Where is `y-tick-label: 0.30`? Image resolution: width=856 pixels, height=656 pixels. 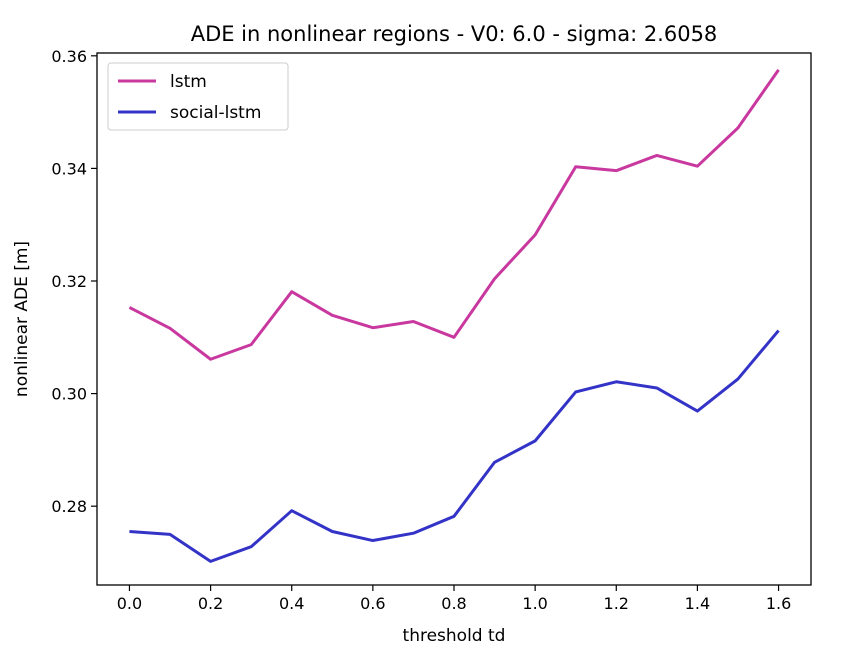 y-tick-label: 0.30 is located at coordinates (69, 394).